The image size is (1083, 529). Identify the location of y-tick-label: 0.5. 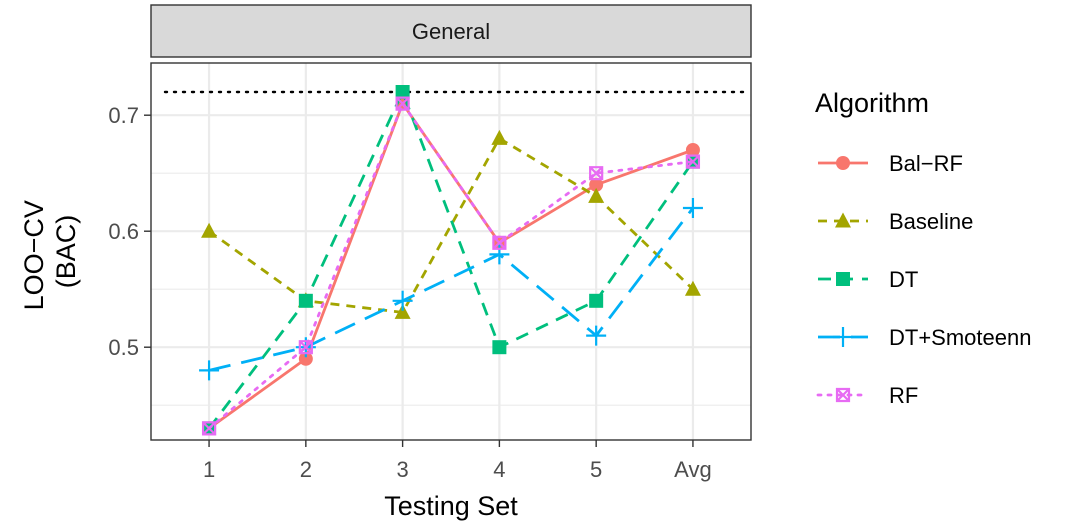
(123, 347).